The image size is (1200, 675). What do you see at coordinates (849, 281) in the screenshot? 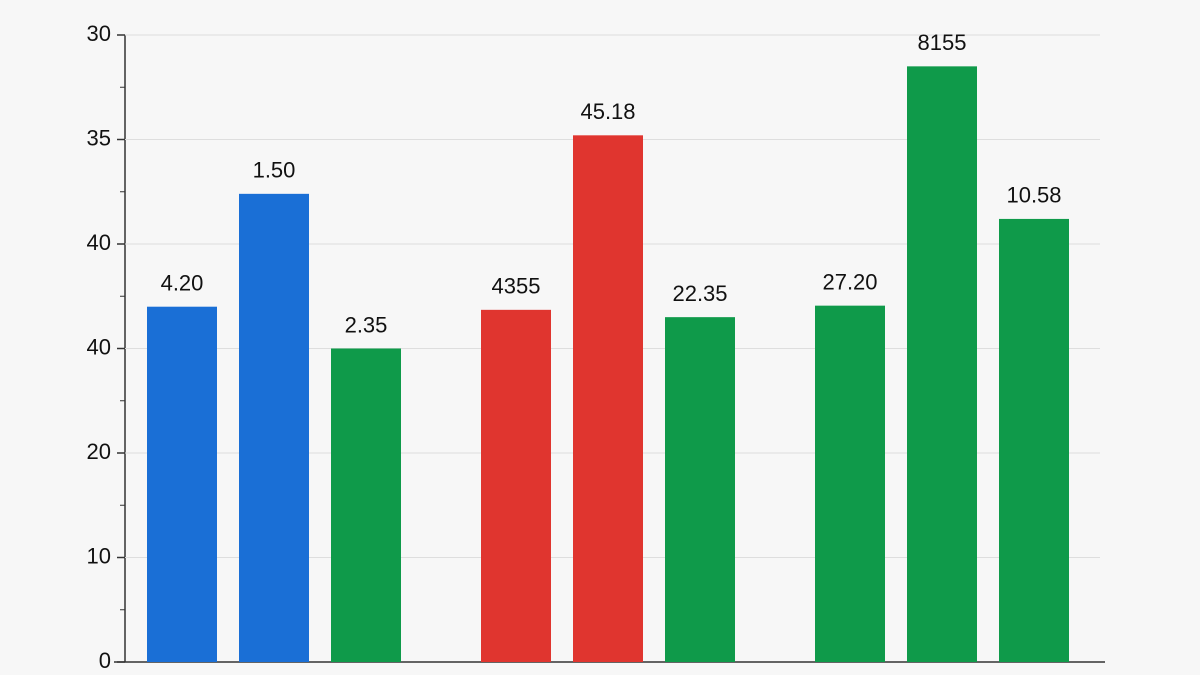
I see `value-label: 27.20` at bounding box center [849, 281].